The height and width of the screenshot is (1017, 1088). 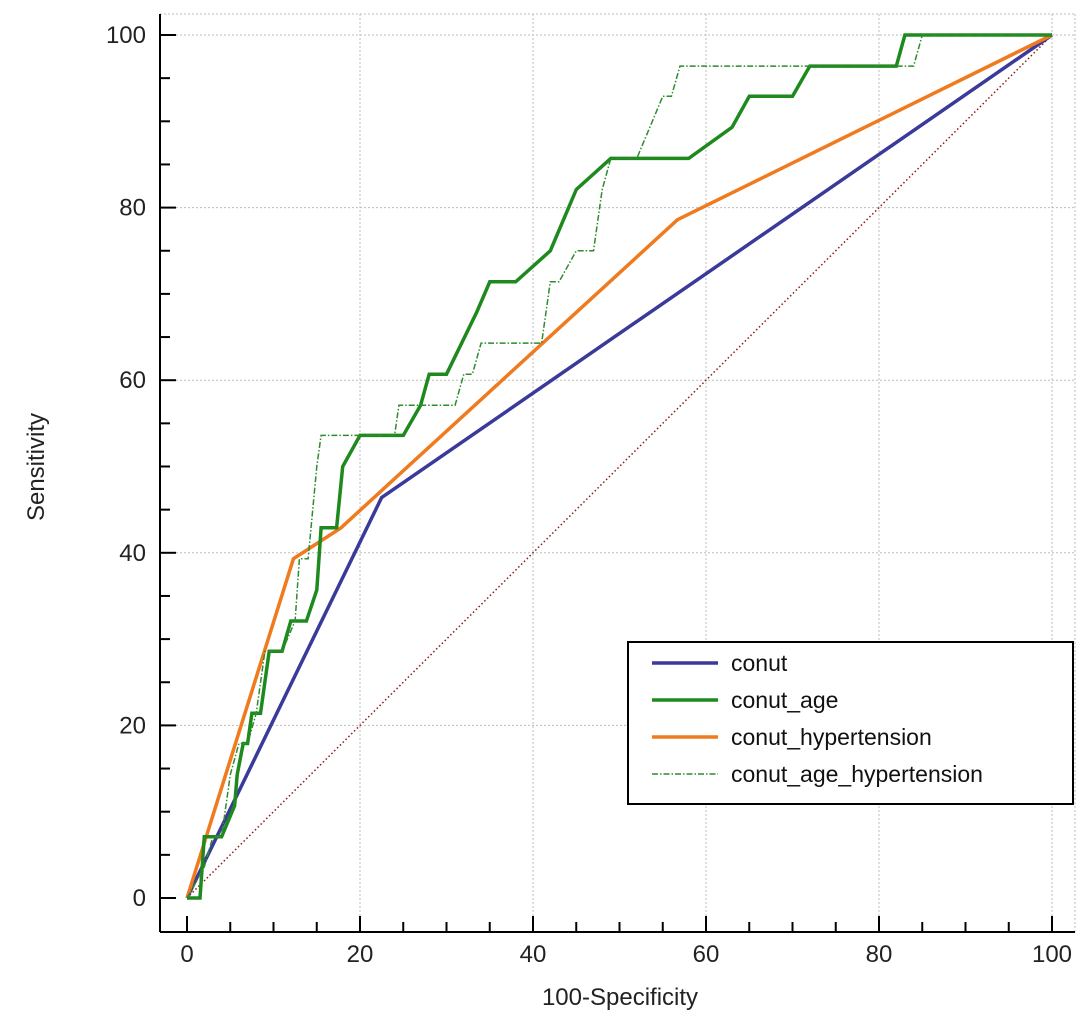 I want to click on legend-label: conut_hypertension, so click(x=831, y=737).